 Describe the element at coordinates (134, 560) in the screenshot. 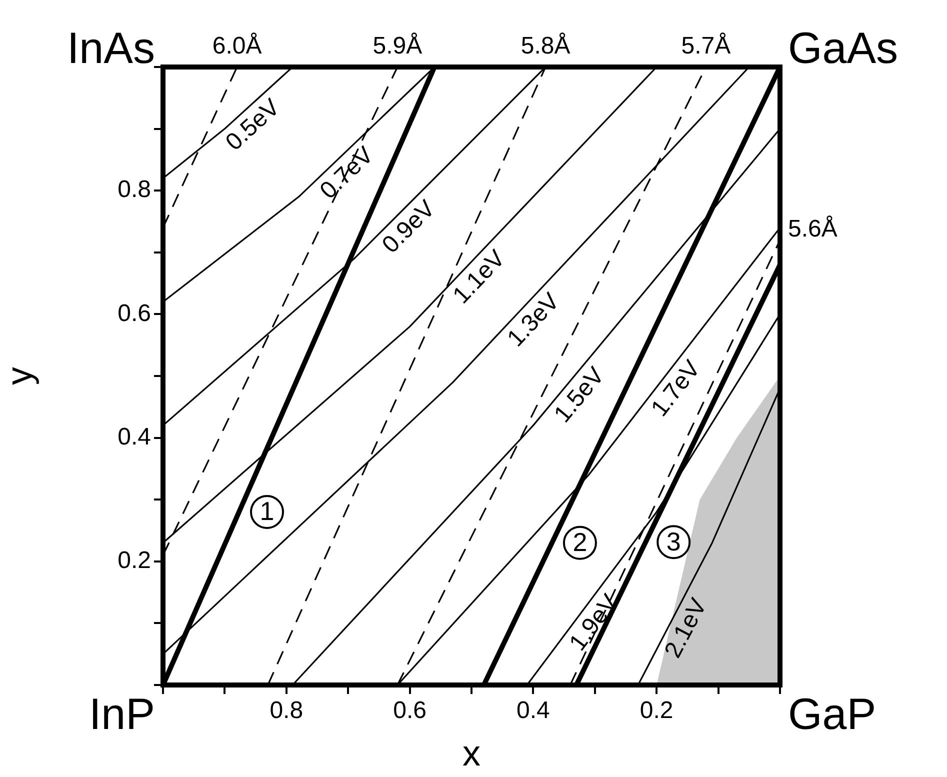

I see `y-tick-label: 0.2` at that location.